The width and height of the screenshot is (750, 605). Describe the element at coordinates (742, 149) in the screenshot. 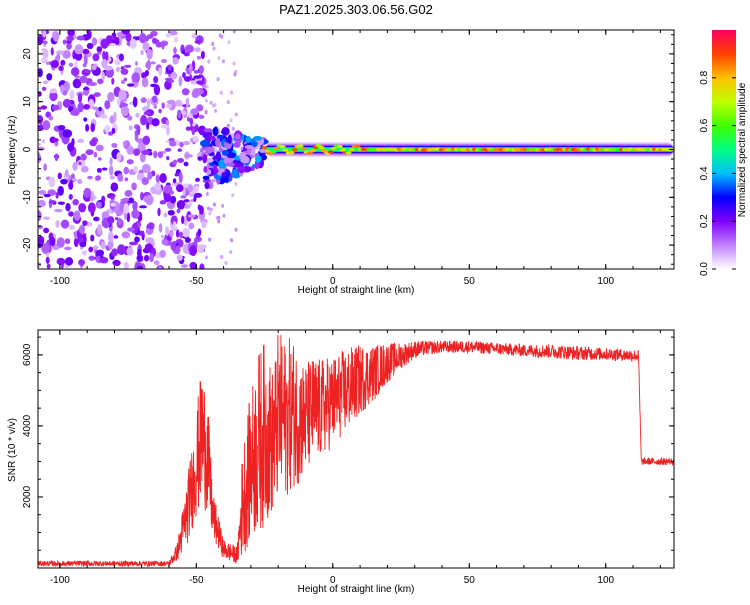

I see `colorbar-label: Normalized spectral amplitude` at that location.